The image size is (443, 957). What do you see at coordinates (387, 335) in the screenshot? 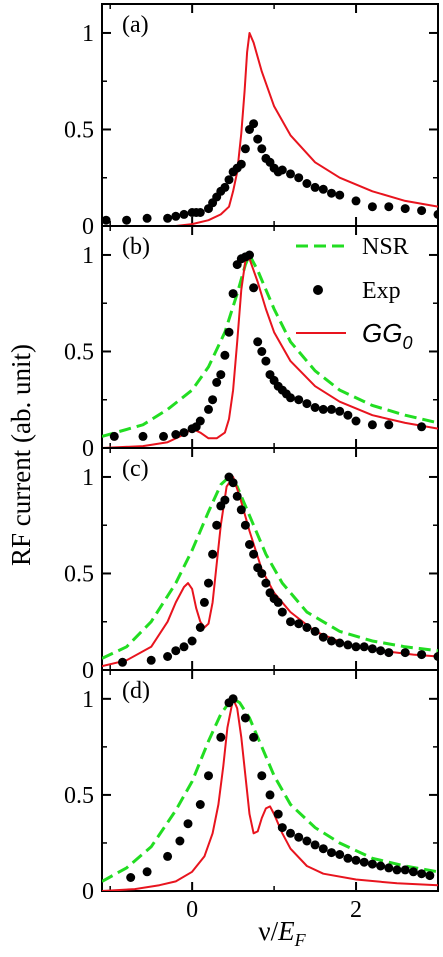
I see `legend-gg0-label: GG0` at bounding box center [387, 335].